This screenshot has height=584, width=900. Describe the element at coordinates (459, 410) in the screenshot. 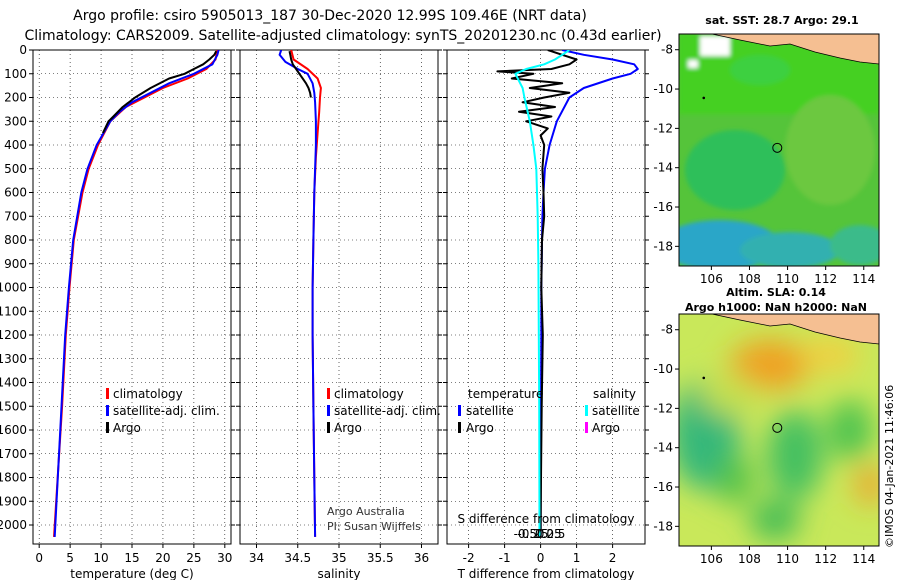

I see `legend-swatch-t-satellite` at that location.